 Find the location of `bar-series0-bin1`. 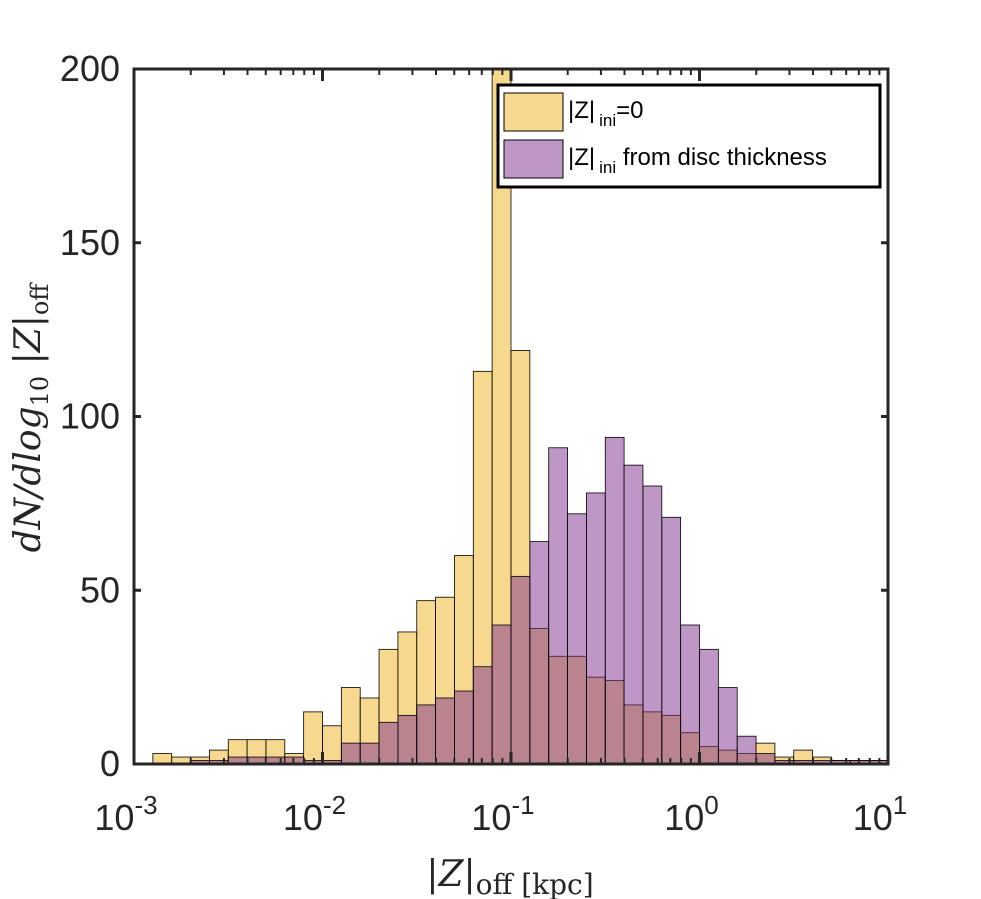

bar-series0-bin1 is located at coordinates (162, 759).